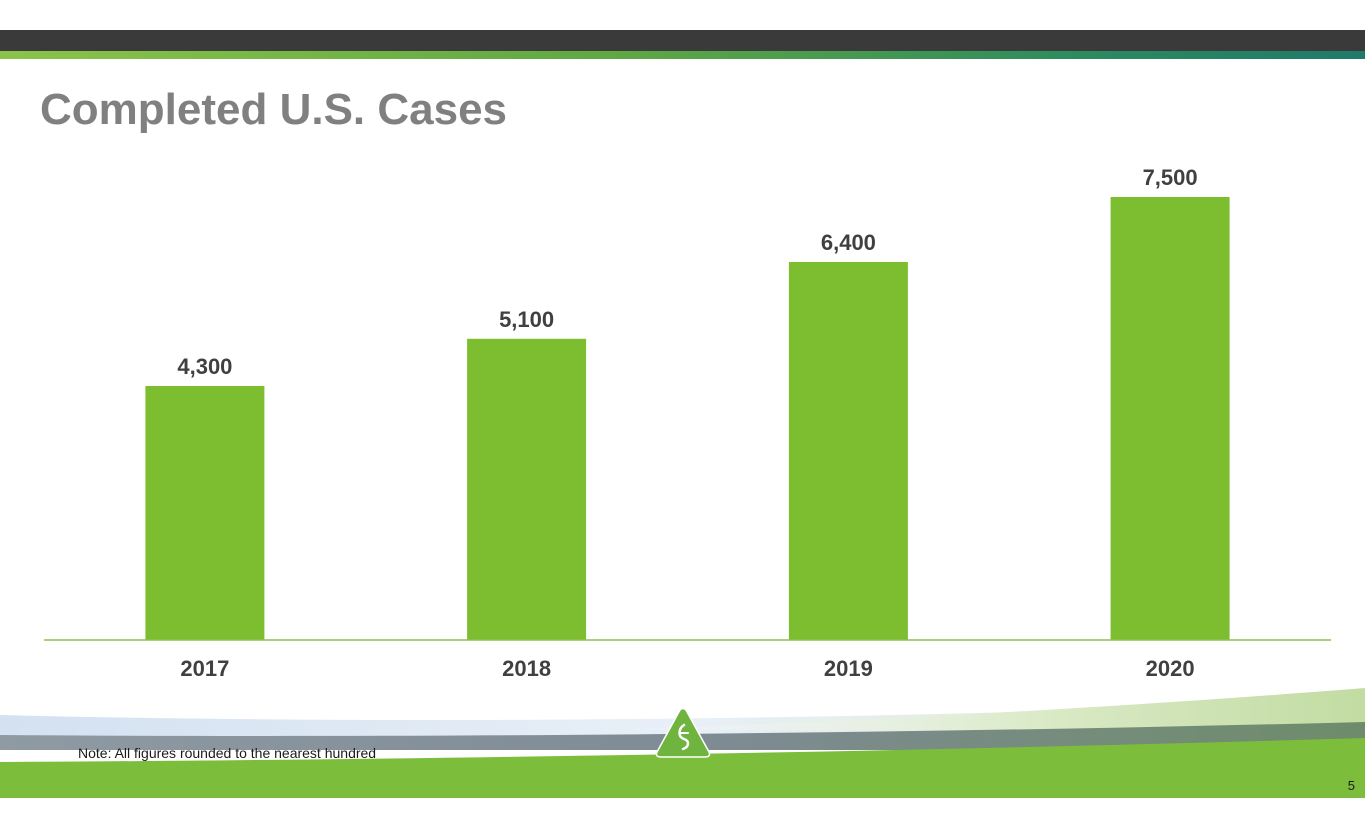 The height and width of the screenshot is (829, 1365). What do you see at coordinates (848, 668) in the screenshot?
I see `x-tick-label-2019: 2019` at bounding box center [848, 668].